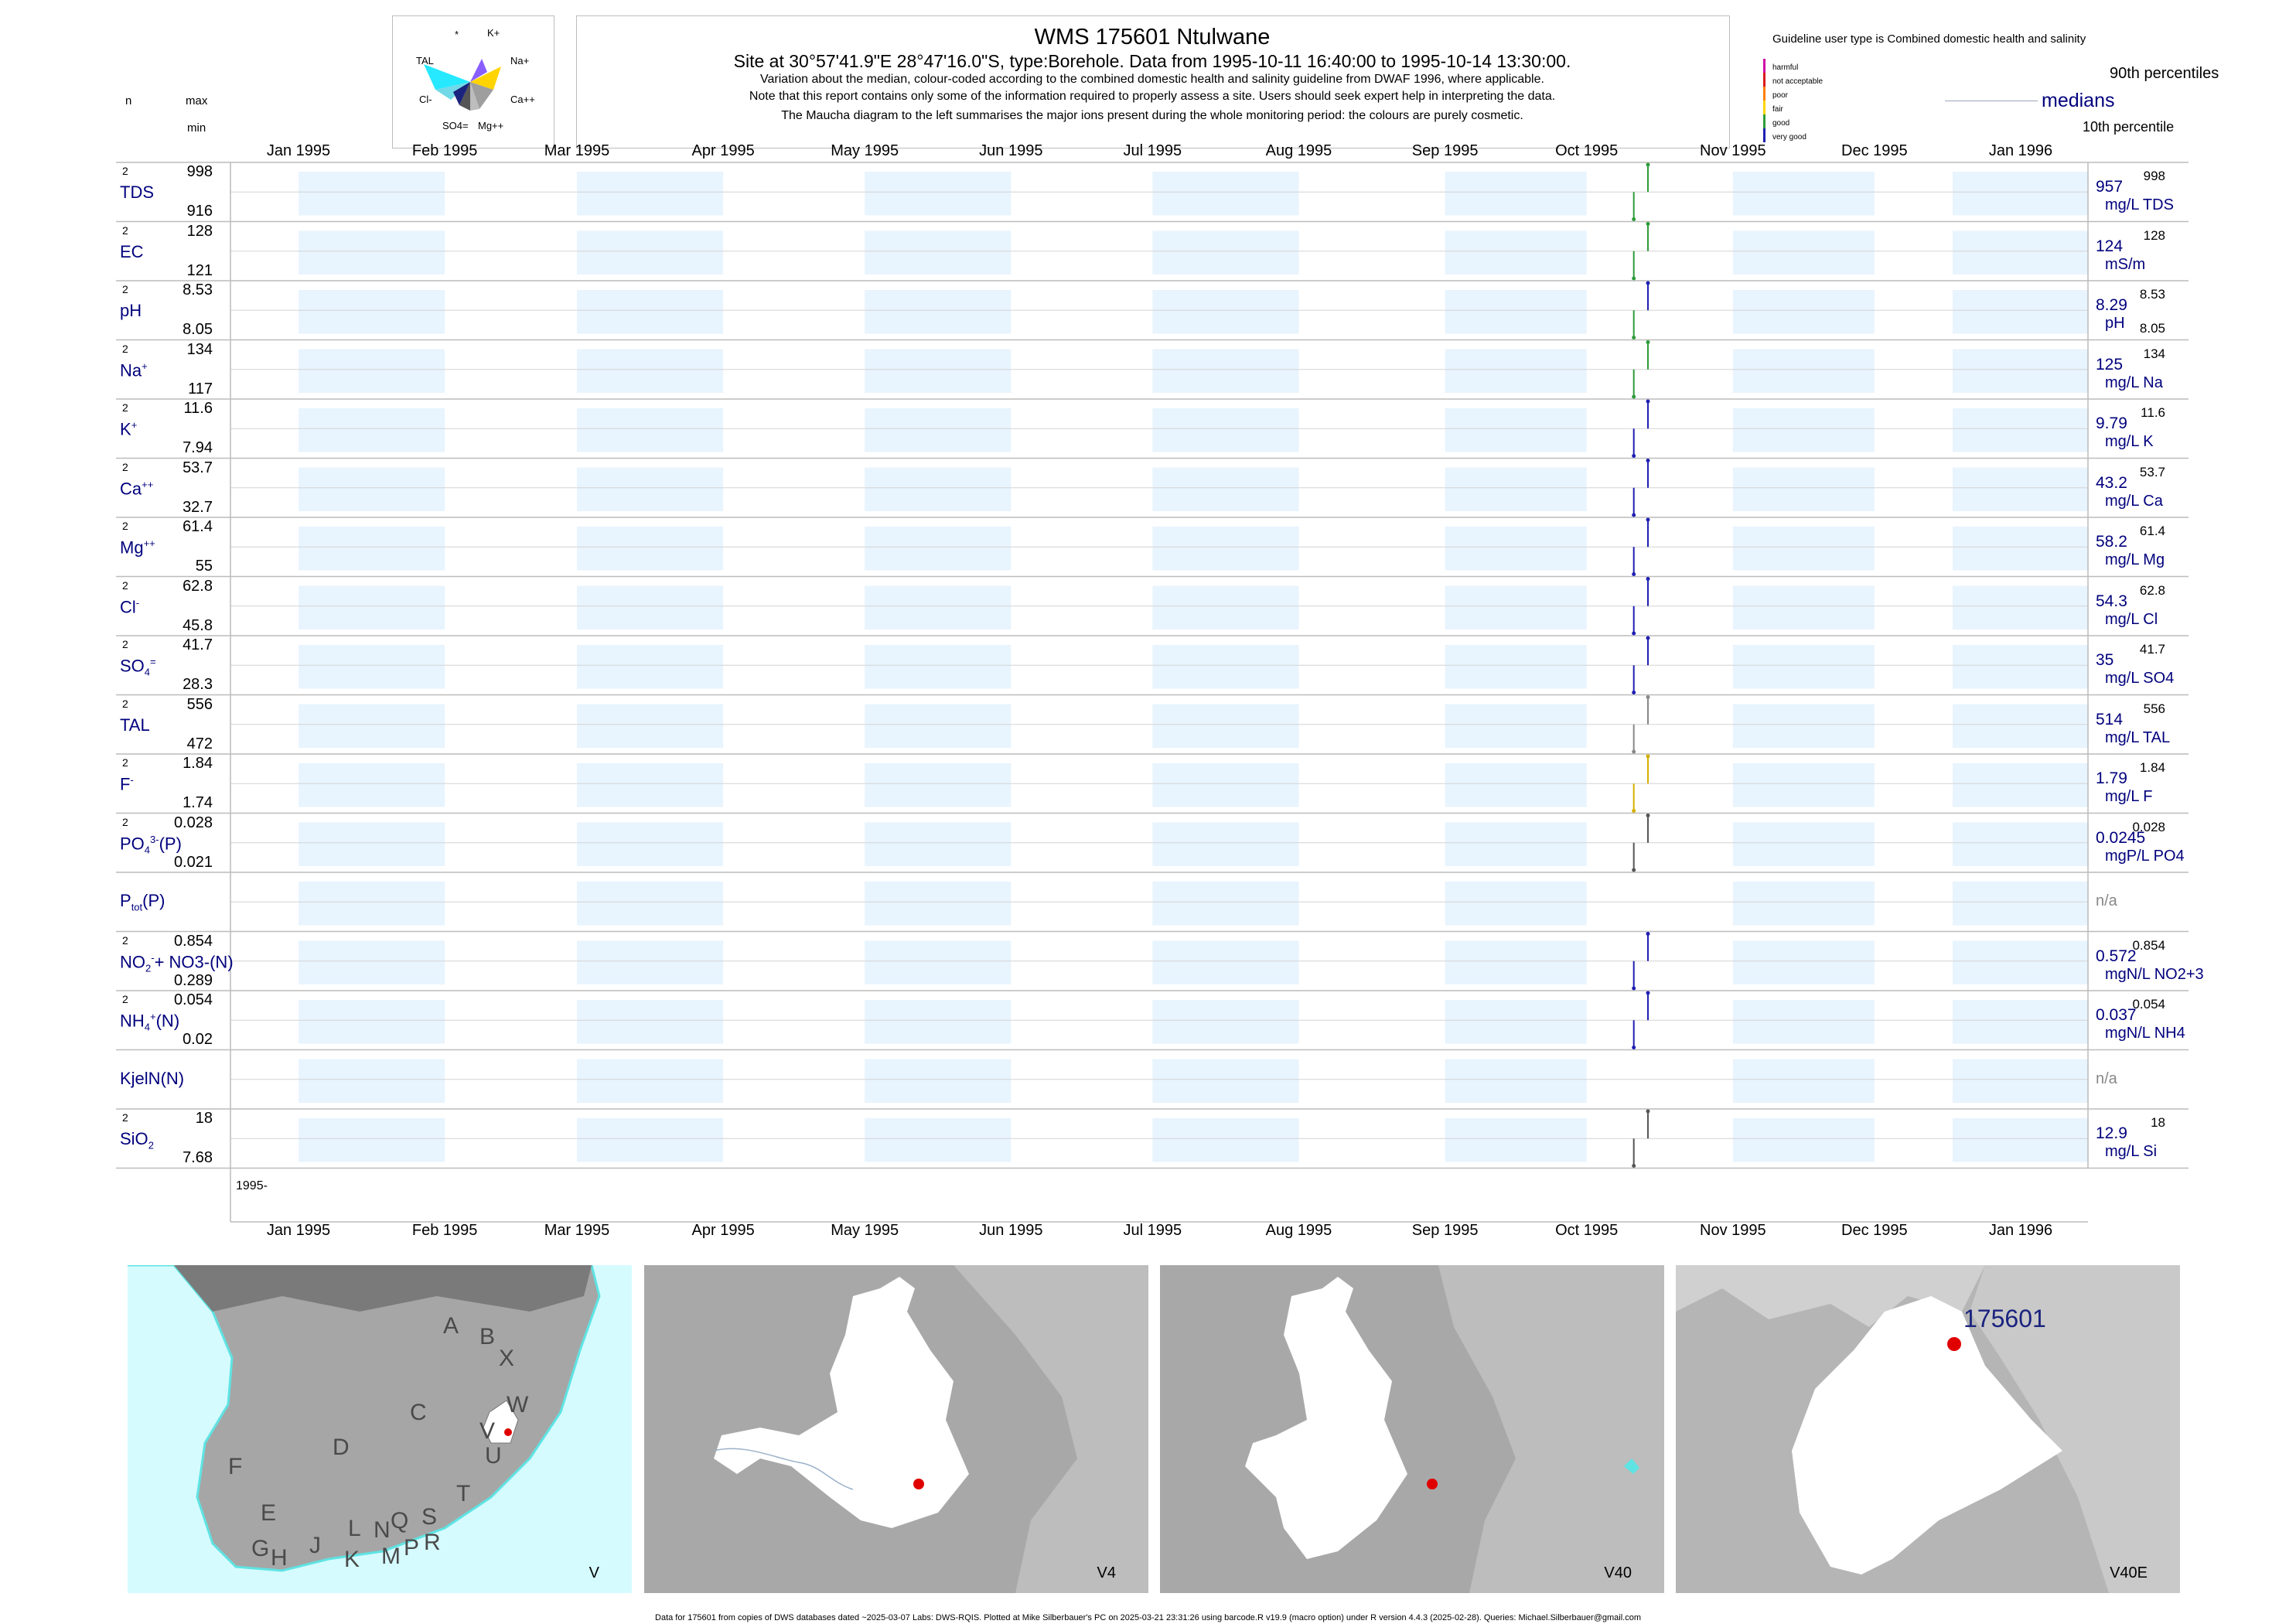 This screenshot has height=1624, width=2296. Describe the element at coordinates (1928, 1429) in the screenshot. I see `map-v40e-svg: 175601` at that location.